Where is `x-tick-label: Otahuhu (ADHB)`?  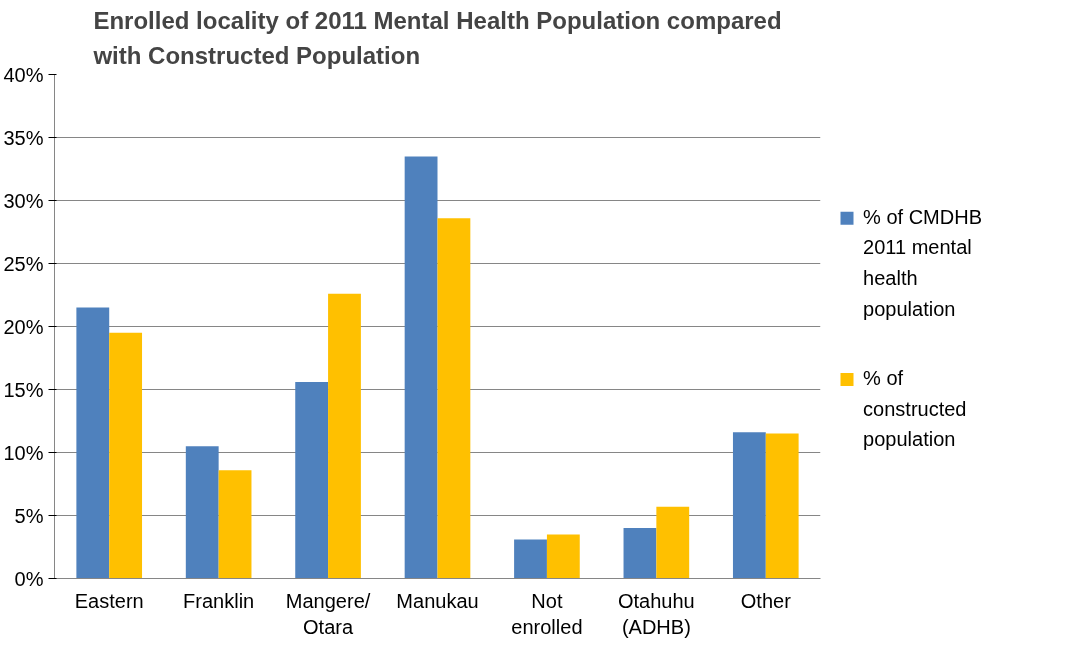
x-tick-label: Otahuhu (ADHB) is located at coordinates (656, 613).